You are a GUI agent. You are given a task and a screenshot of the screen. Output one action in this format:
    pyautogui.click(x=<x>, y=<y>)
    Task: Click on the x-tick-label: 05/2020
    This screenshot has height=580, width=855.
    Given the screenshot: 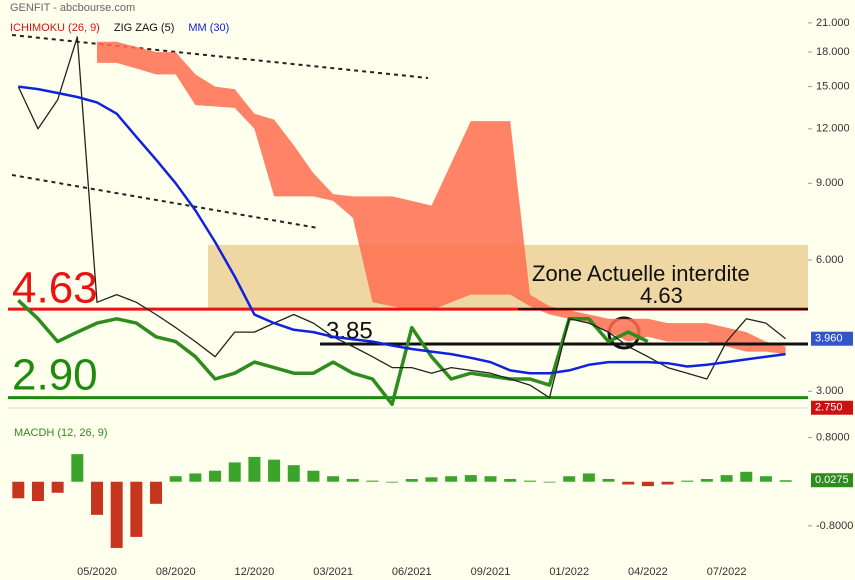 What is the action you would take?
    pyautogui.click(x=97, y=572)
    